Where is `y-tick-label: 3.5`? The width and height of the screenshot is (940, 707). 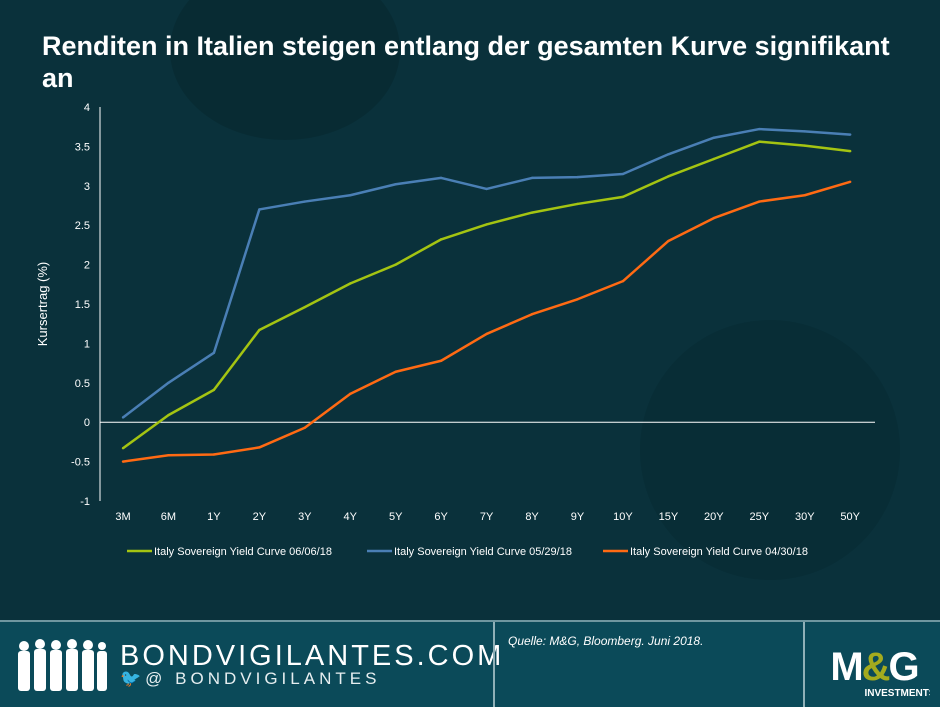 y-tick-label: 3.5 is located at coordinates (82, 147).